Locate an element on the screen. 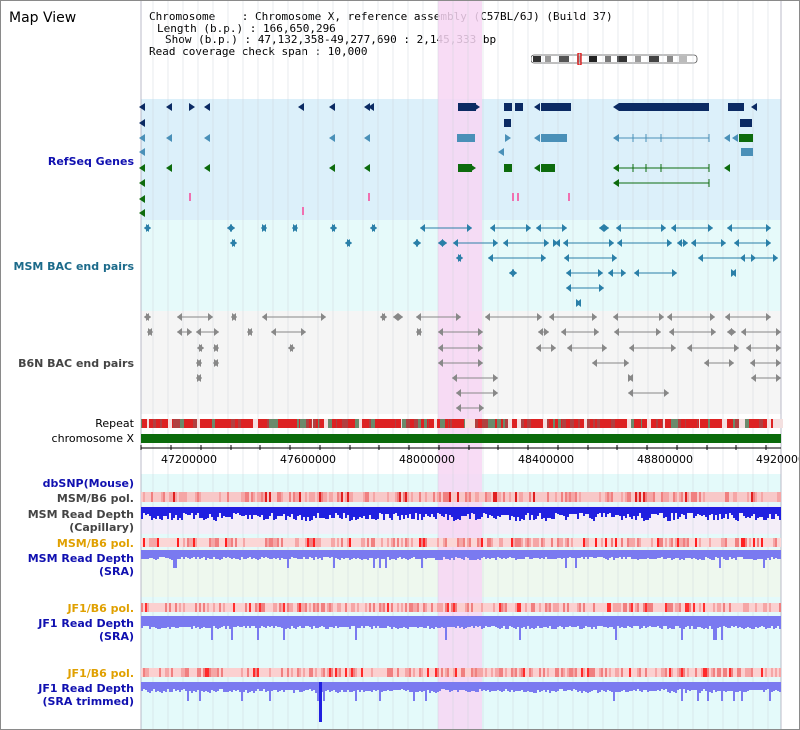 Image resolution: width=800 pixels, height=730 pixels. chromosome-ideogram is located at coordinates (616, 59).